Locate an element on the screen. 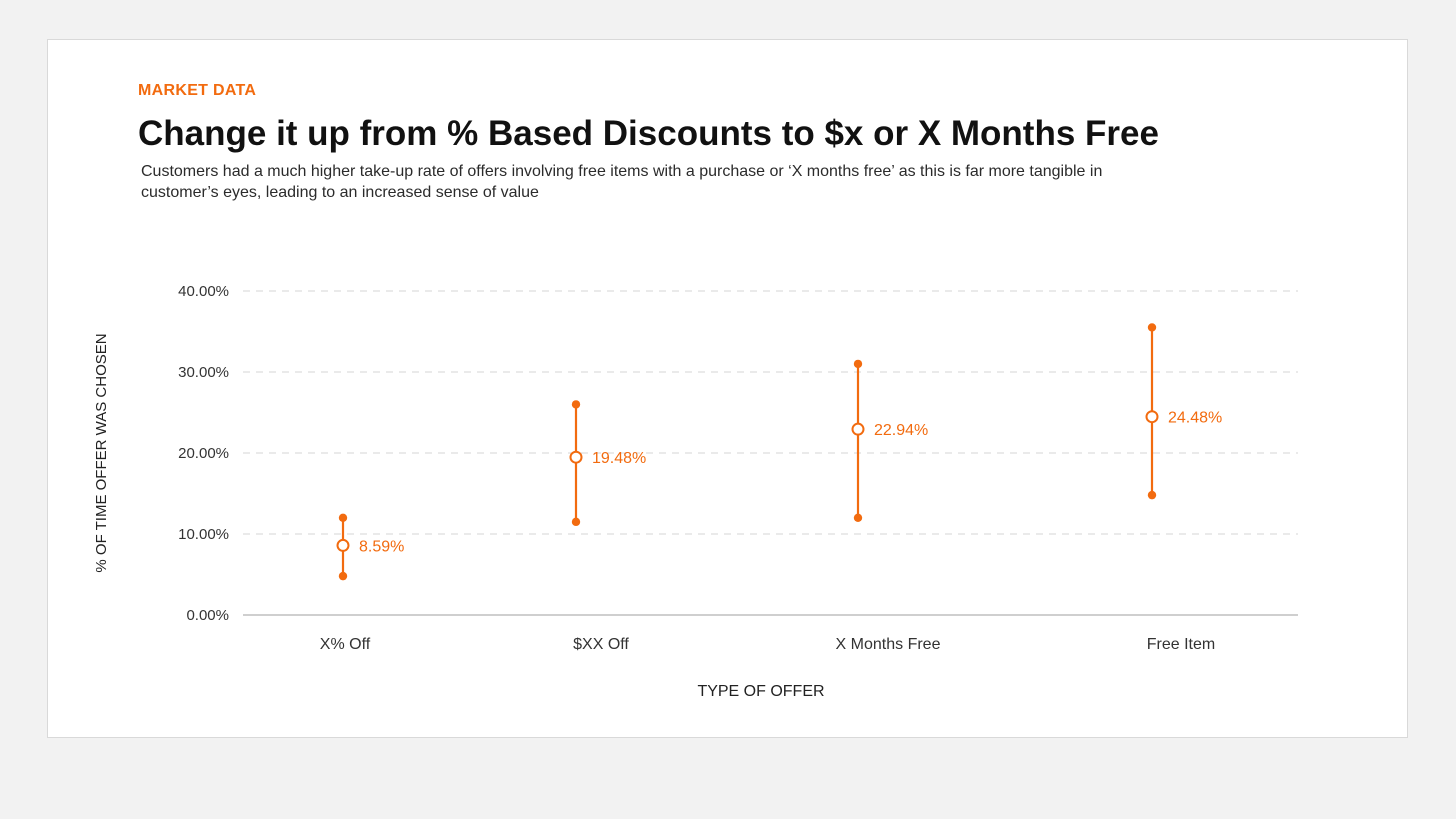 The height and width of the screenshot is (819, 1456). range-mark: 19.48% is located at coordinates (607, 463).